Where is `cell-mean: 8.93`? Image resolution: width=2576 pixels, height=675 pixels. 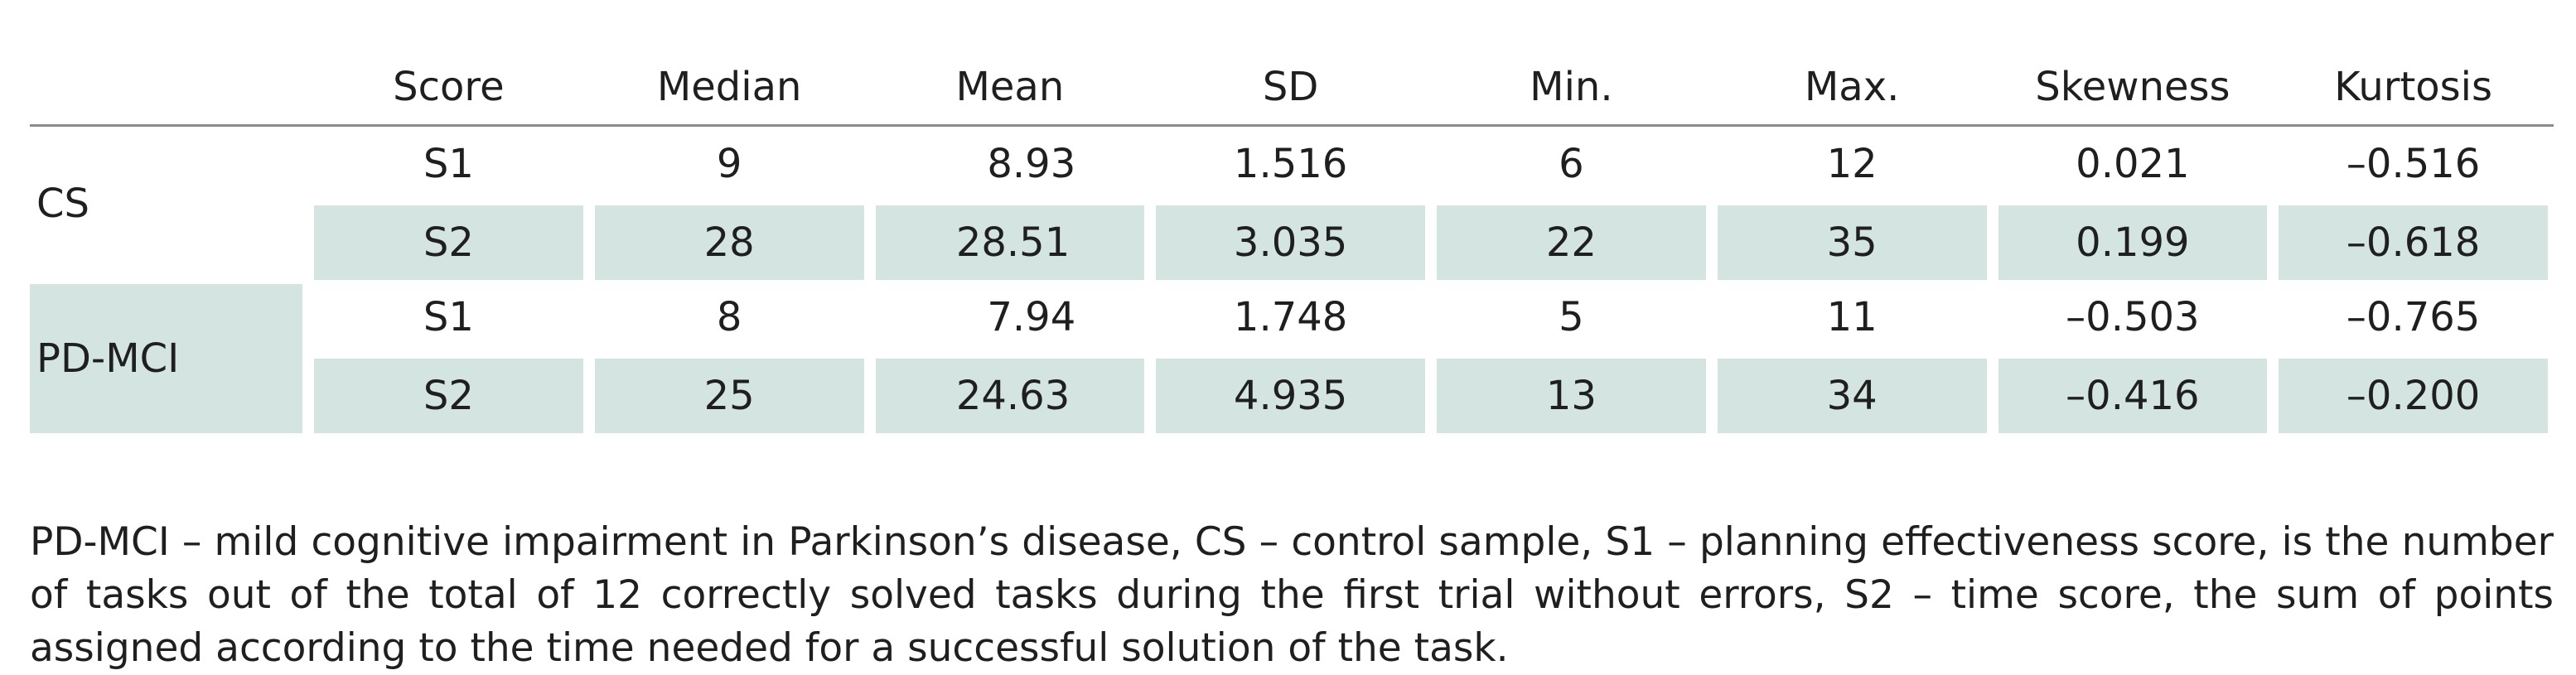
cell-mean: 8.93 is located at coordinates (1031, 164).